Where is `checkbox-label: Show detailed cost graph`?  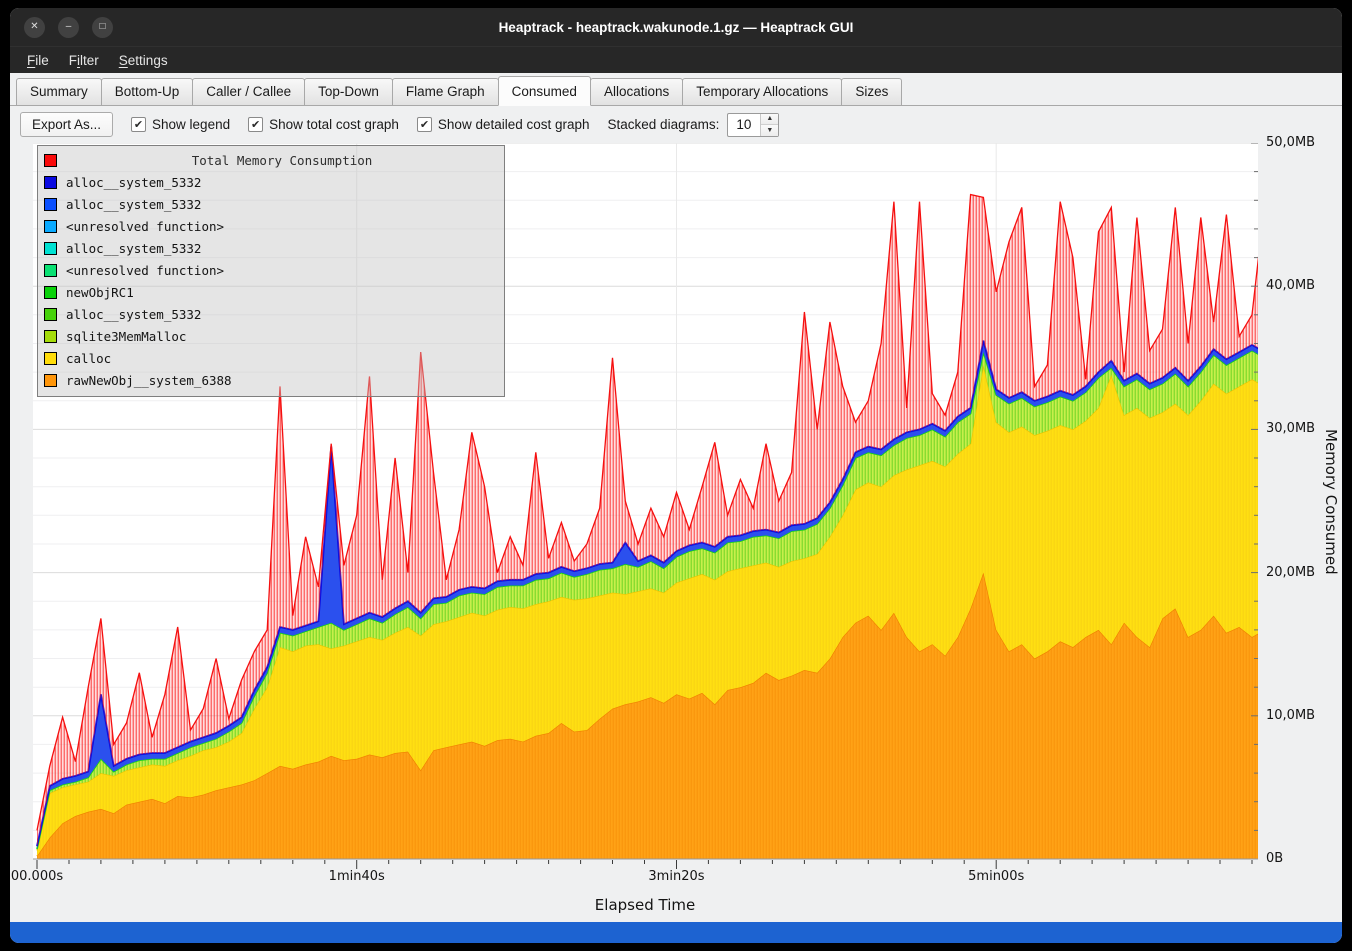 checkbox-label: Show detailed cost graph is located at coordinates (513, 124).